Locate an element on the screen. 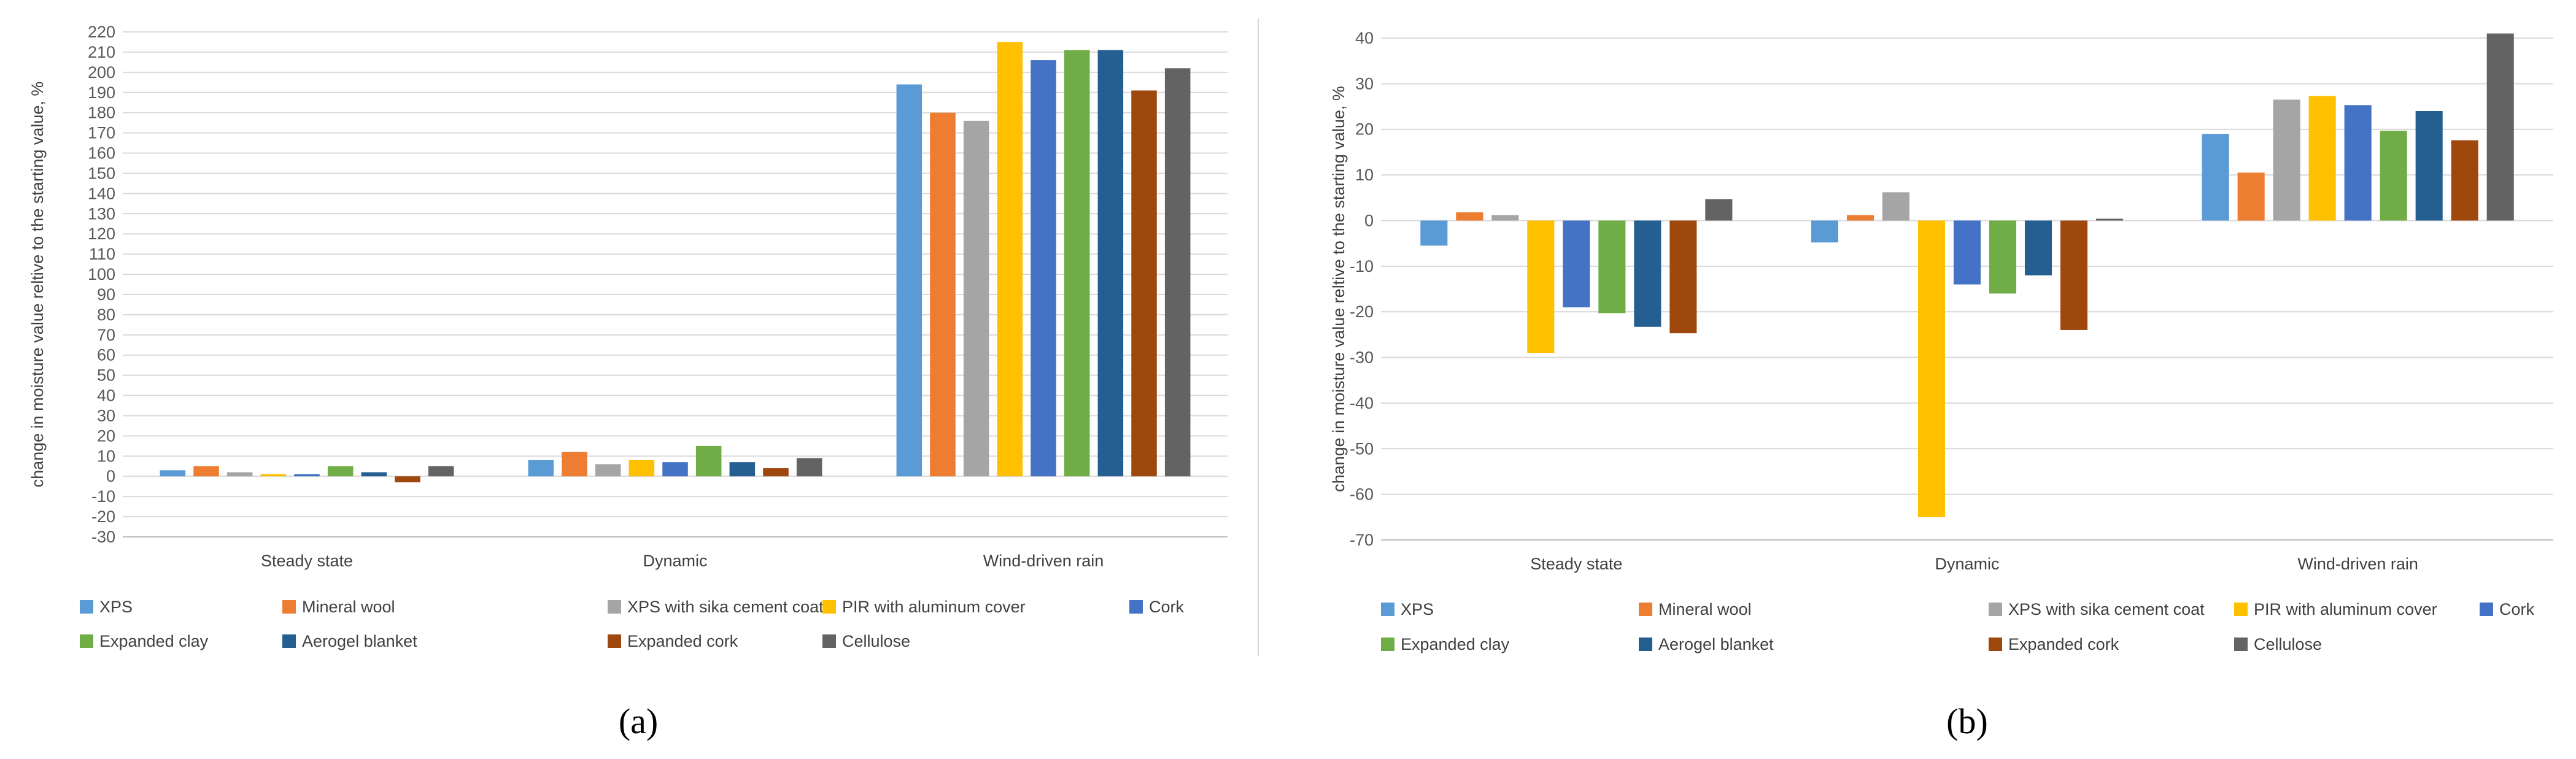 This screenshot has height=759, width=2576. y-tick-label: -70 is located at coordinates (1362, 540).